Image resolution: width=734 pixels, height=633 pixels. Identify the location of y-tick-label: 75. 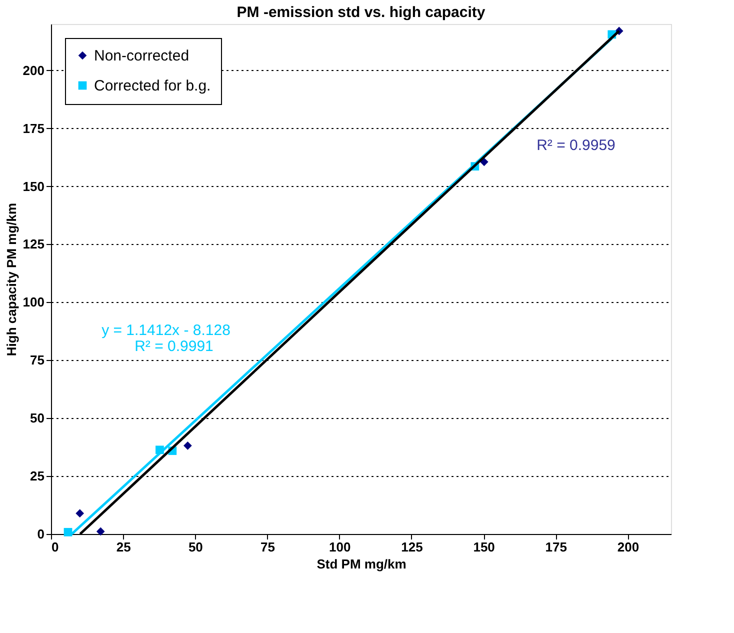
(37, 360).